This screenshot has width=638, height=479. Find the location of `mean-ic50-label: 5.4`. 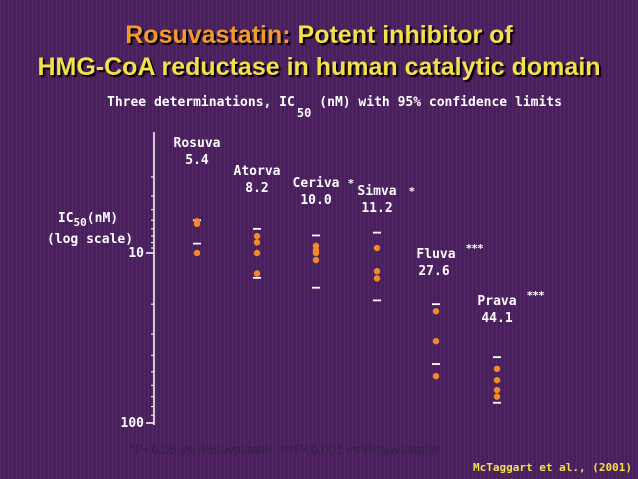

mean-ic50-label: 5.4 is located at coordinates (197, 160).